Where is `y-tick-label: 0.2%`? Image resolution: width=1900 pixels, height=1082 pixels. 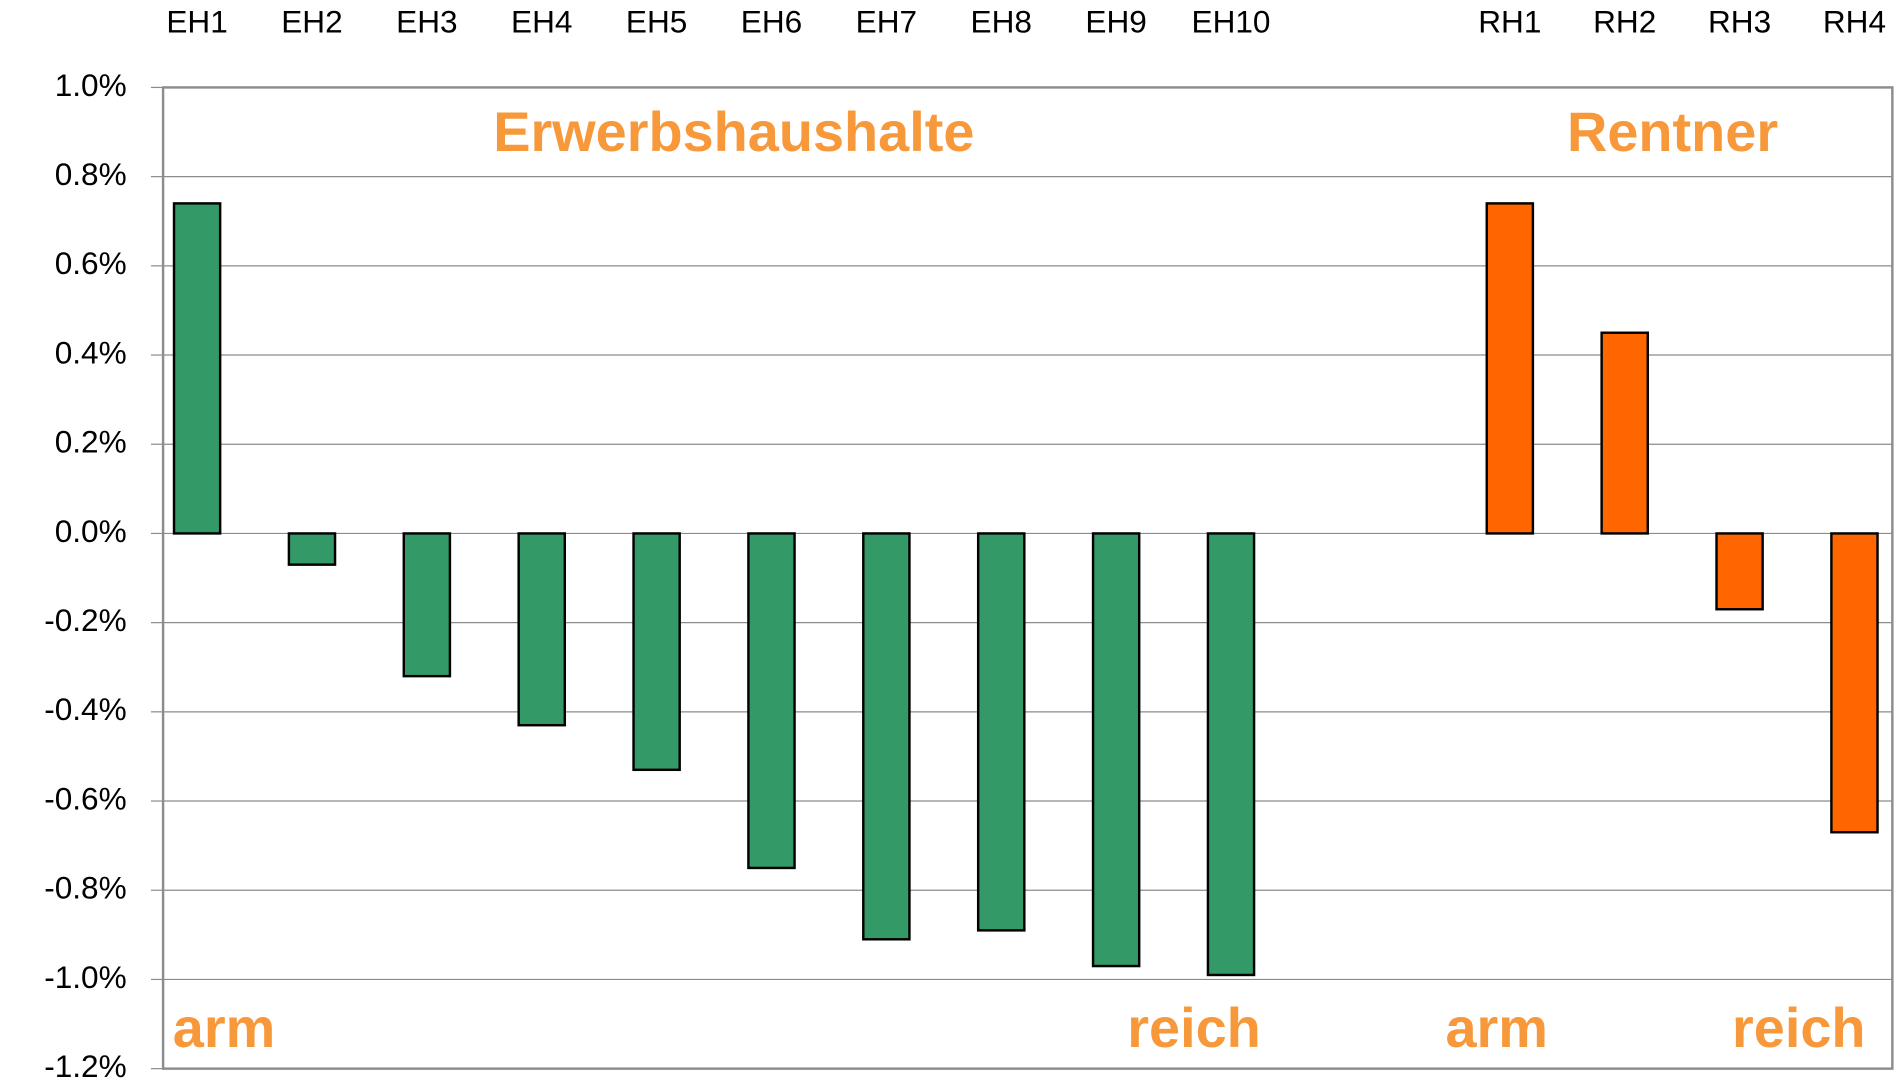 y-tick-label: 0.2% is located at coordinates (91, 442).